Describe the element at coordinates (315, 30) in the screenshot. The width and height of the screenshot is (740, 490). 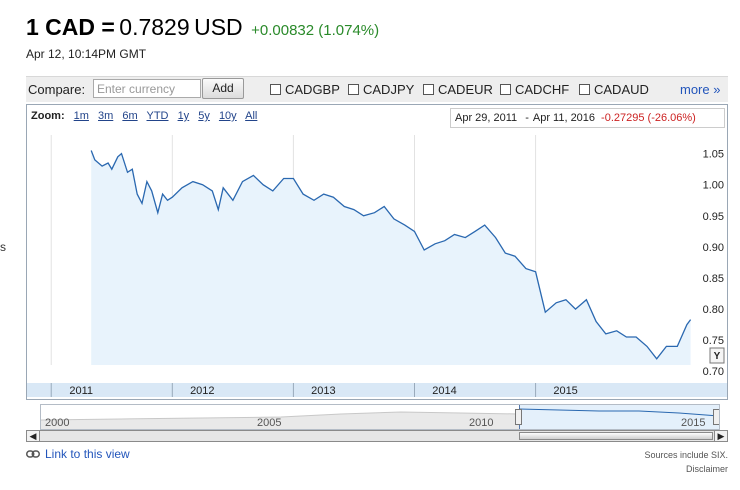
I see `rate-change: +0.00832 (1.074%)` at that location.